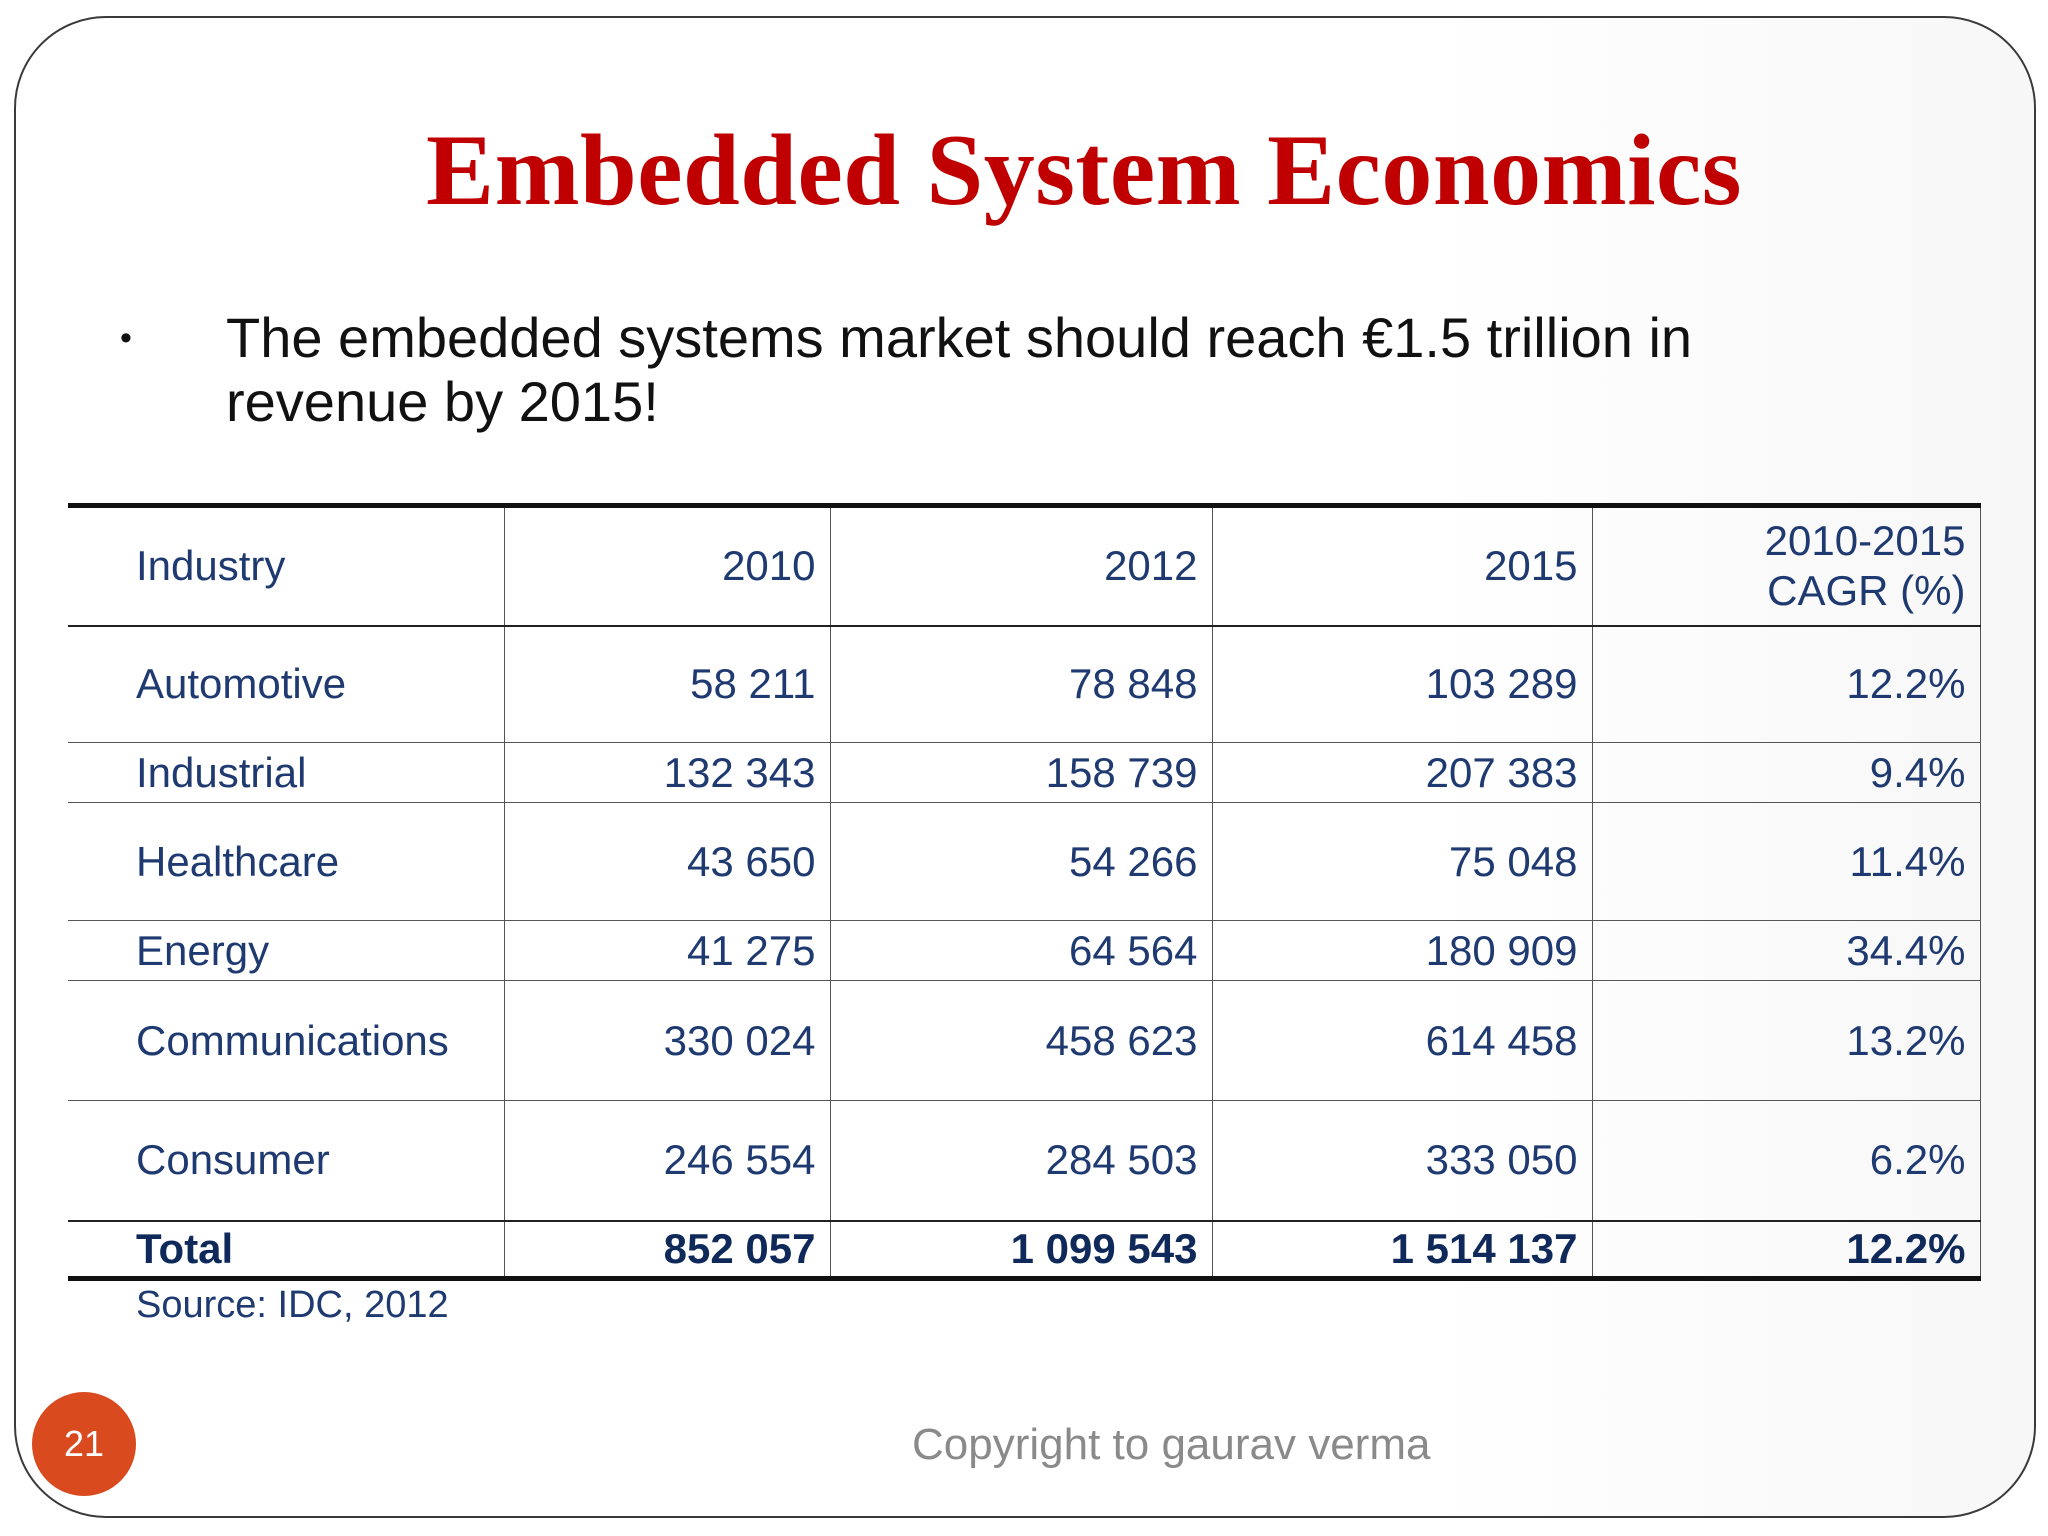 This screenshot has width=2048, height=1536. I want to click on cell-industry: Industrial, so click(286, 772).